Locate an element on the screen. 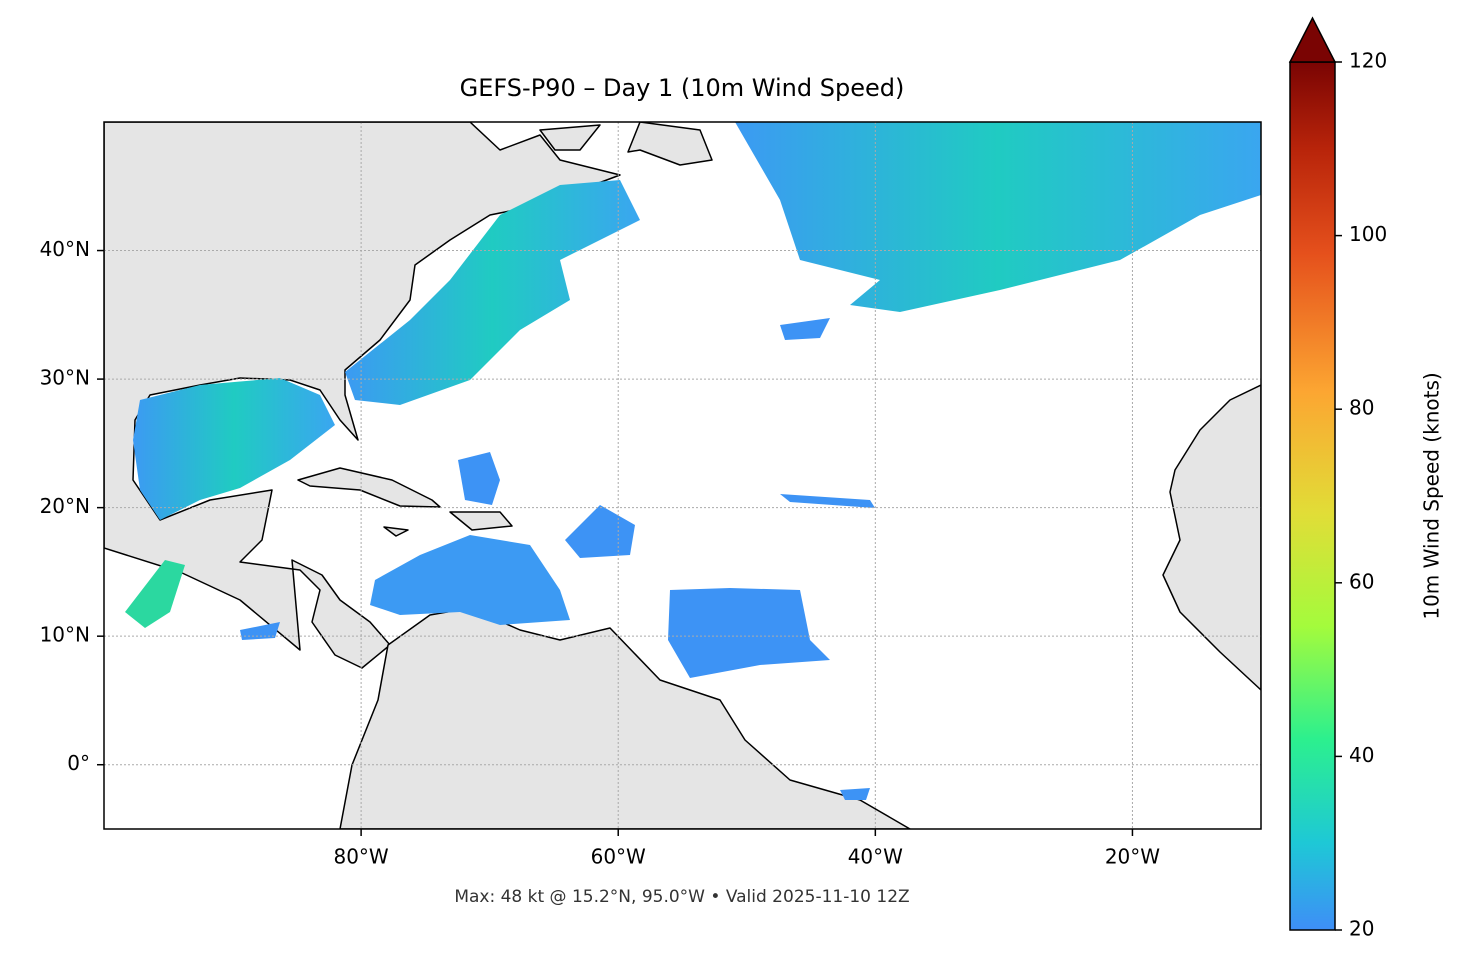 The width and height of the screenshot is (1466, 969). wind-east-caribbean is located at coordinates (749, 633).